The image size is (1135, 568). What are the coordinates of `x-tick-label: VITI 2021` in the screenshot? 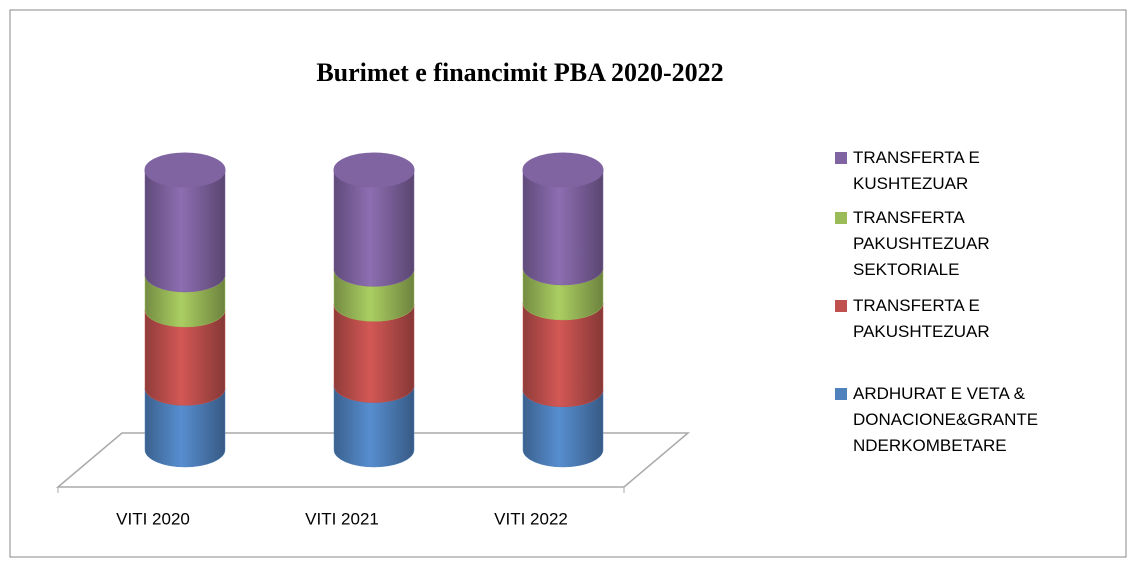 It's located at (342, 518).